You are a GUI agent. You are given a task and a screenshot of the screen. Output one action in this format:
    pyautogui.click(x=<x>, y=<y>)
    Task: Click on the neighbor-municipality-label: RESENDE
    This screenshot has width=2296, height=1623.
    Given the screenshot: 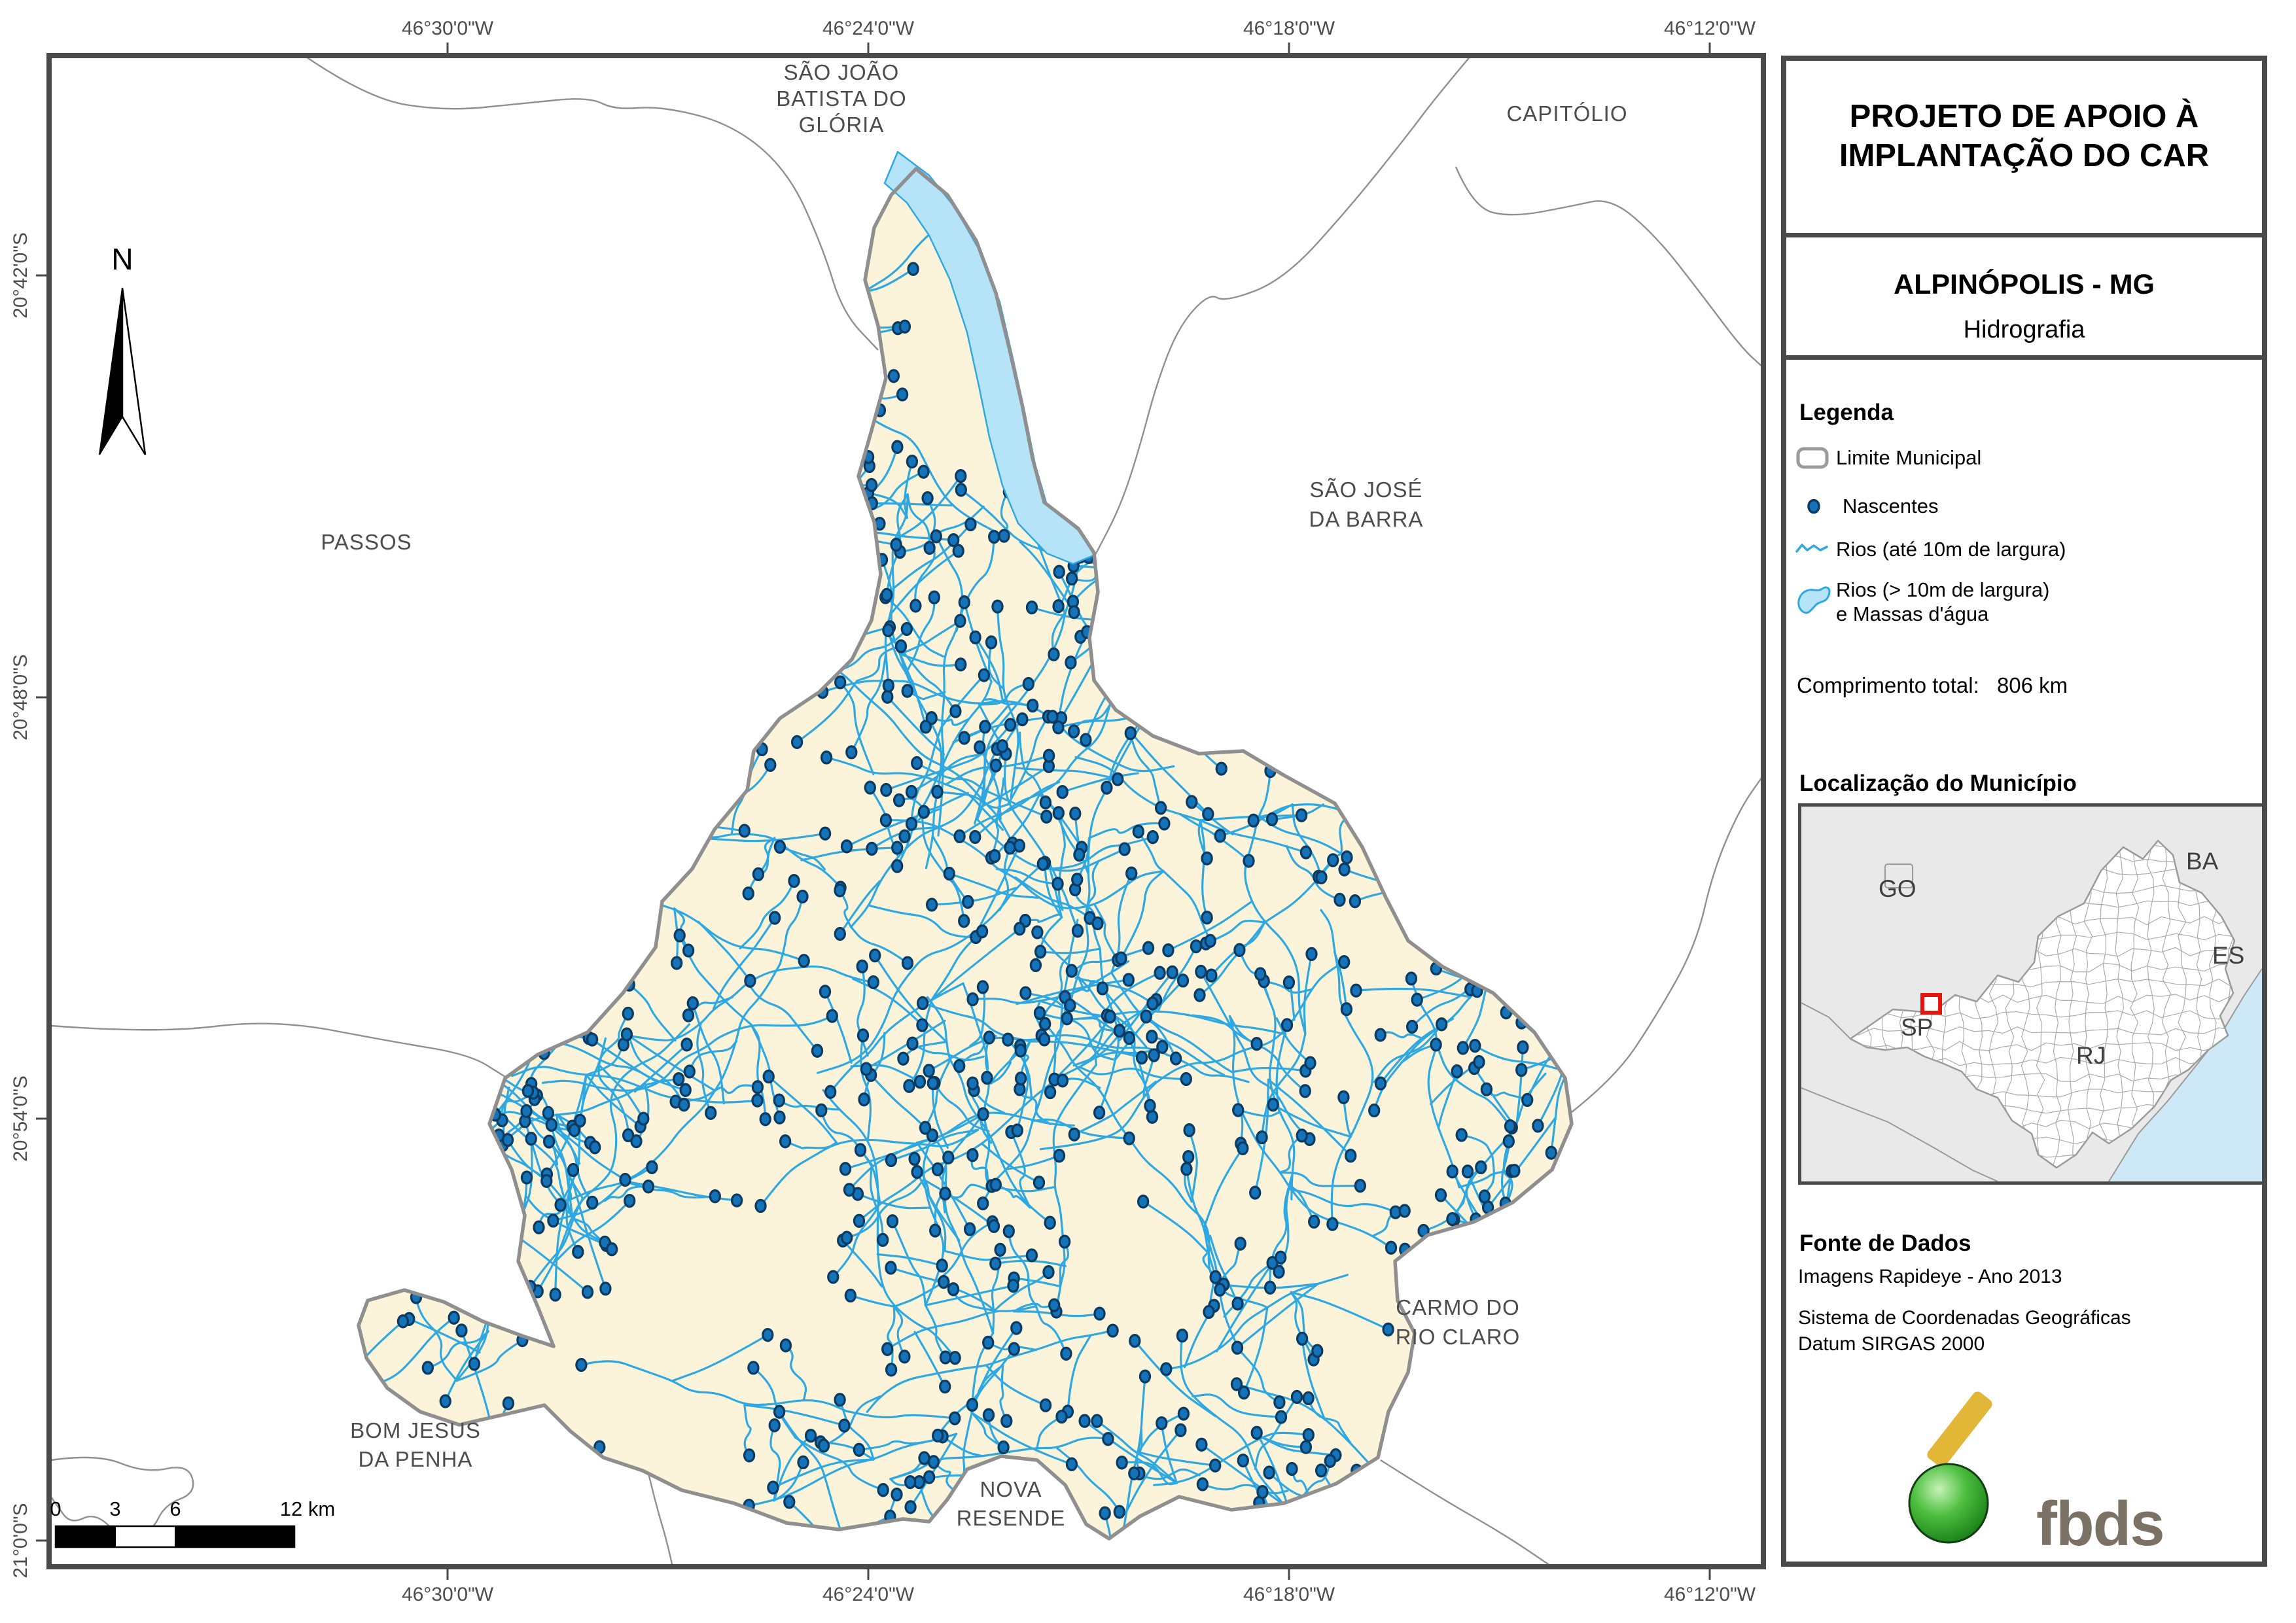 What is the action you would take?
    pyautogui.click(x=1012, y=1518)
    